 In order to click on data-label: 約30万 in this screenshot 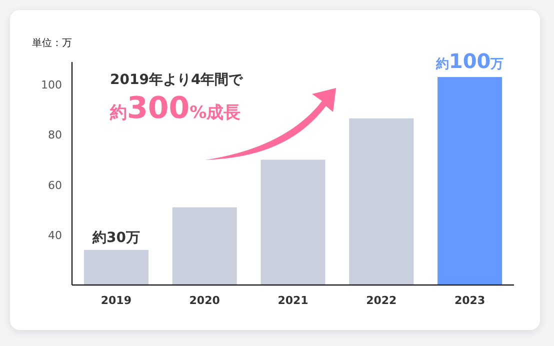, I will do `click(115, 238)`.